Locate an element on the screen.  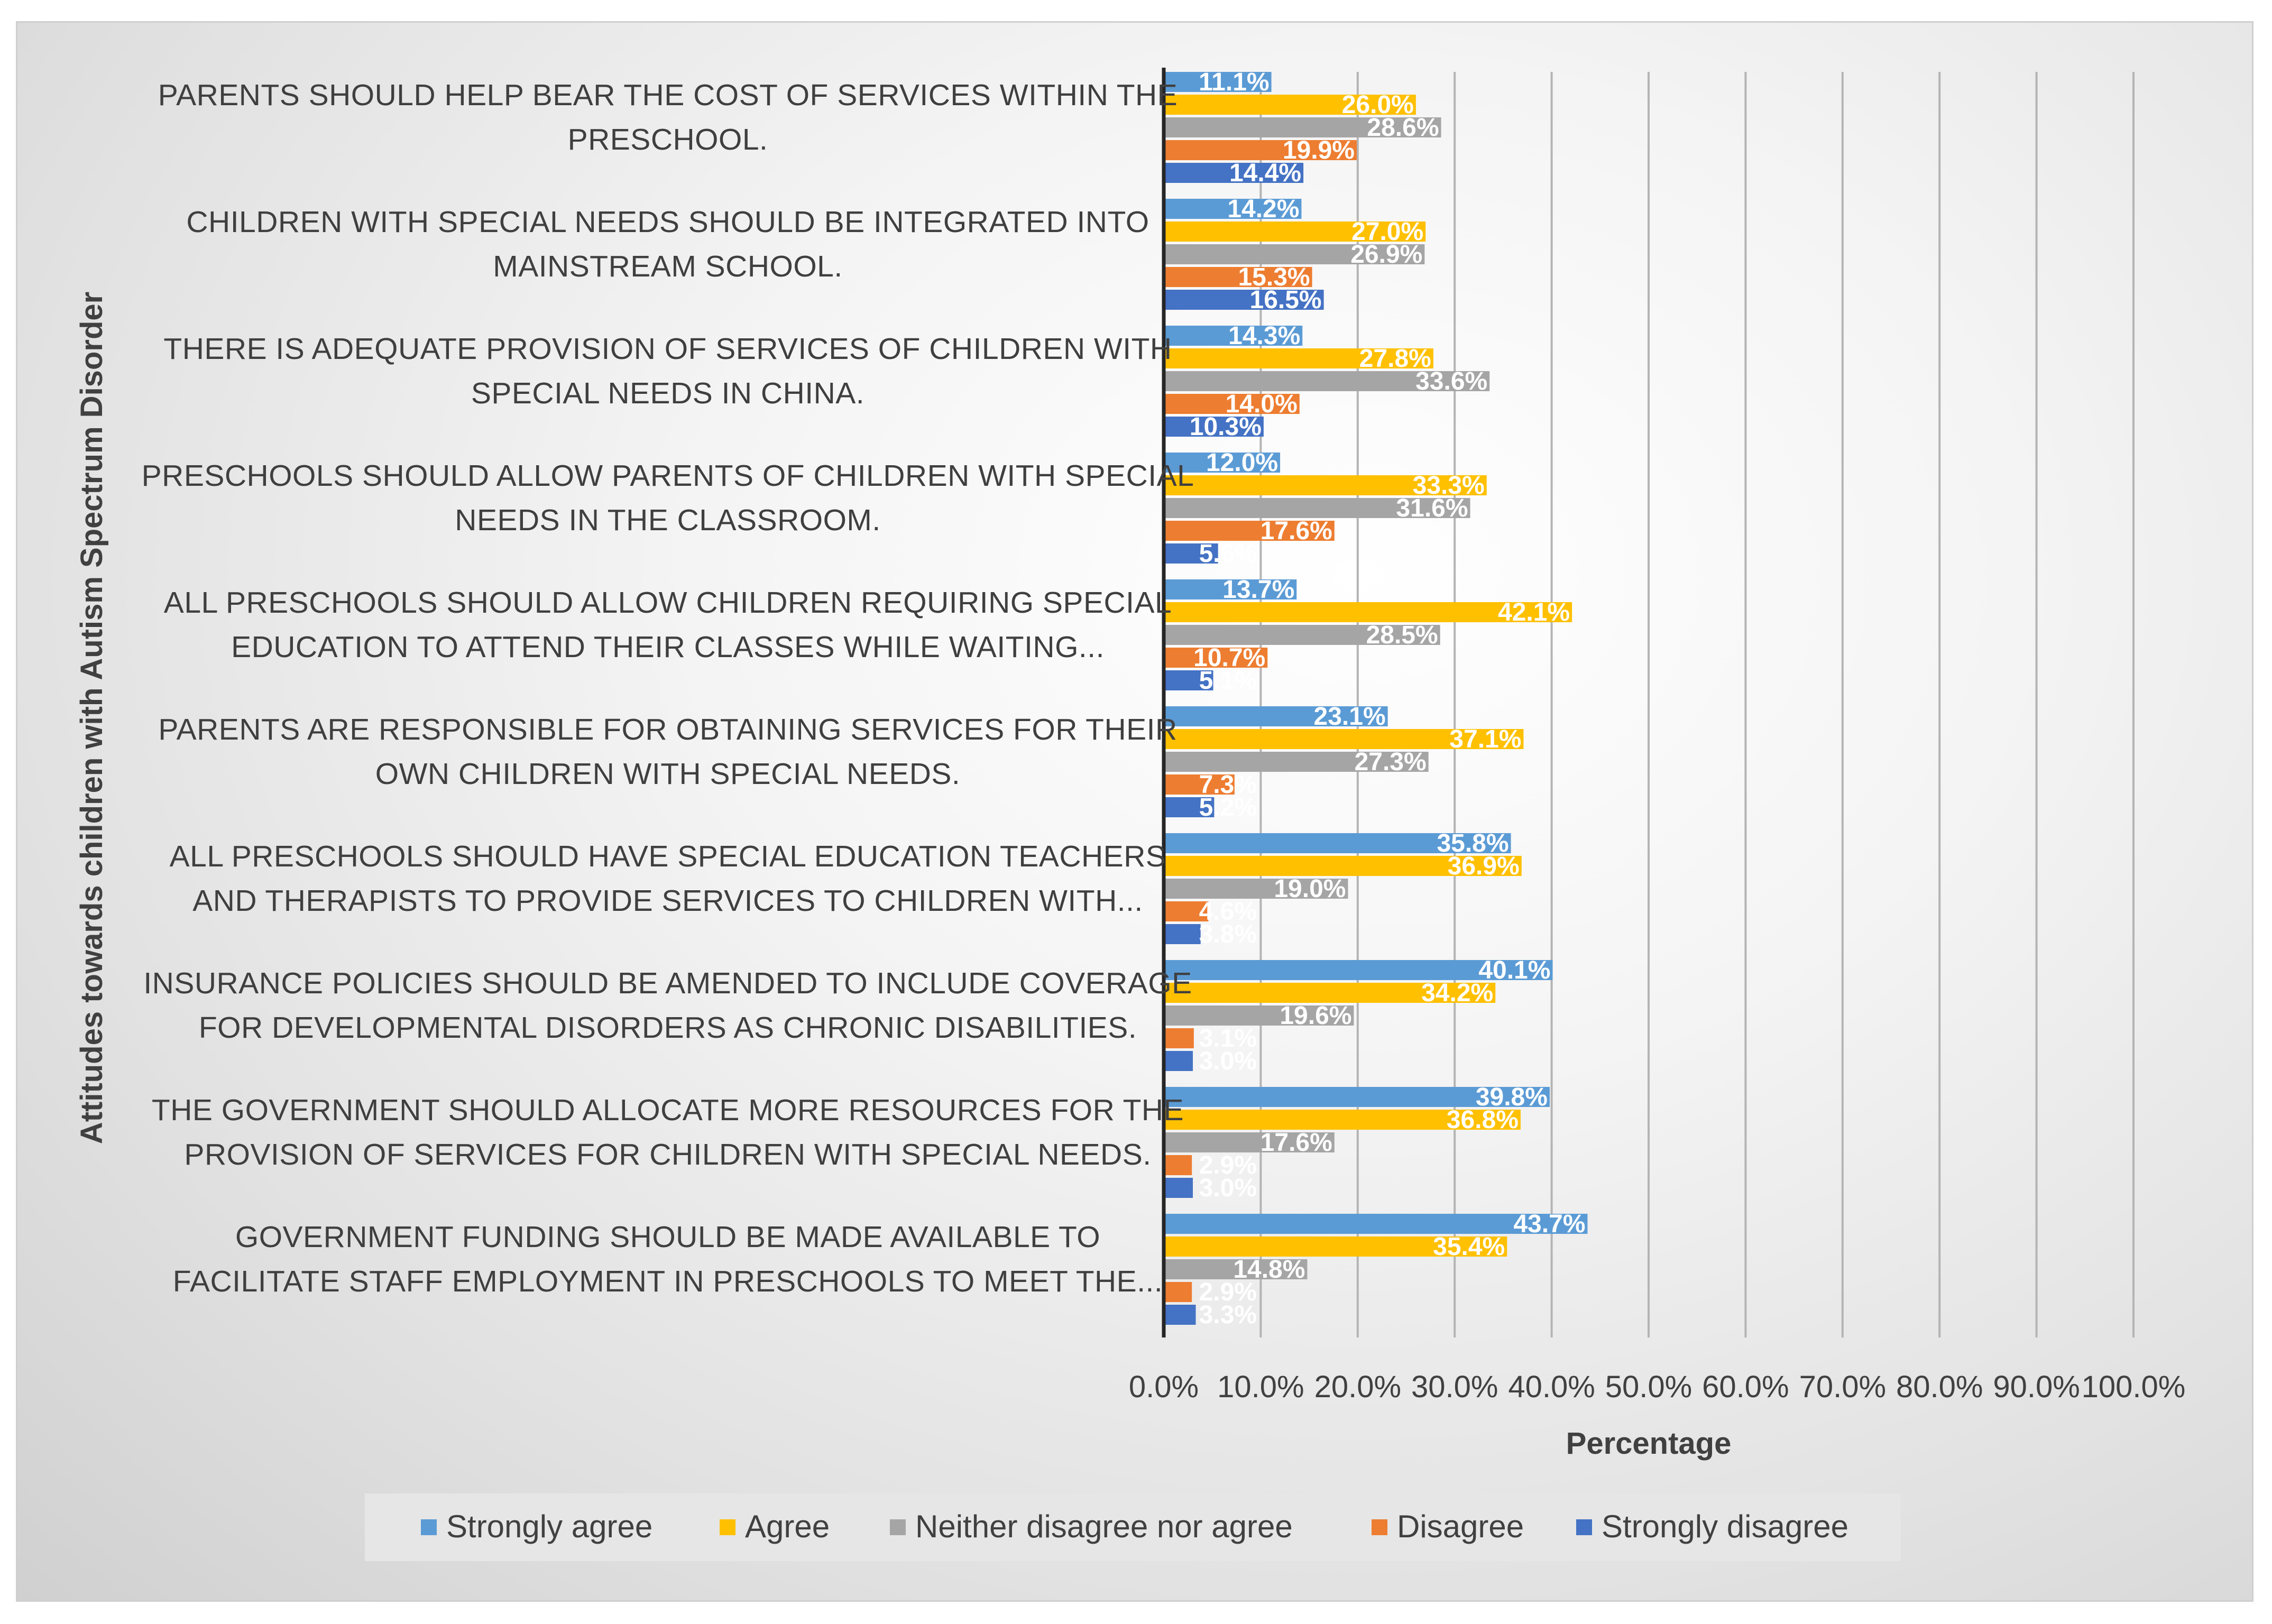
data-label: 4.6% is located at coordinates (1228, 912).